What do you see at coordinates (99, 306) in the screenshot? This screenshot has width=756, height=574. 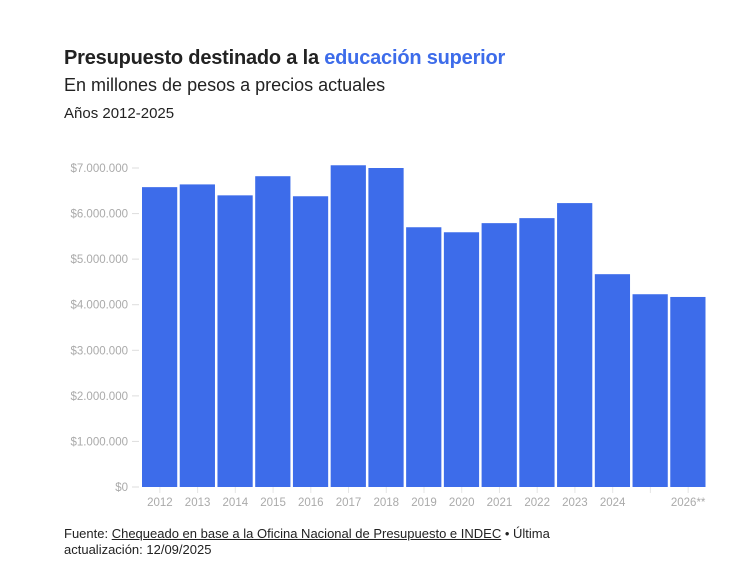 I see `y-tick-label: $4.000.000` at bounding box center [99, 306].